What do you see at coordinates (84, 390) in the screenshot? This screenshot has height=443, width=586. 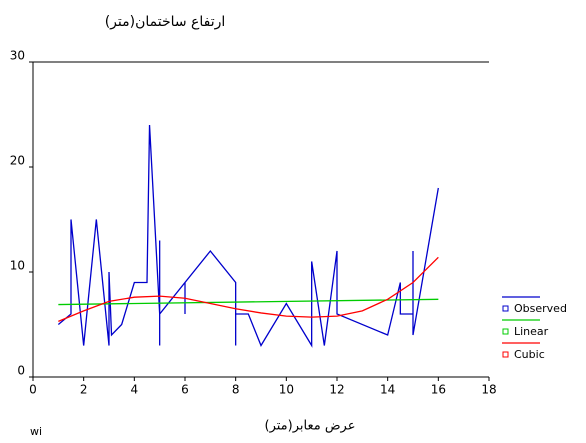 I see `x-tick-label: 2` at bounding box center [84, 390].